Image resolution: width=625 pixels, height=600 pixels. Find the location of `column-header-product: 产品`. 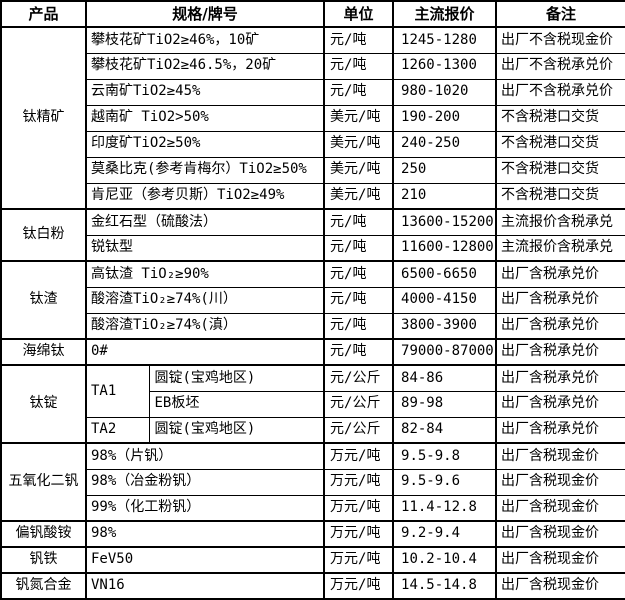

column-header-product: 产品 is located at coordinates (43, 14).